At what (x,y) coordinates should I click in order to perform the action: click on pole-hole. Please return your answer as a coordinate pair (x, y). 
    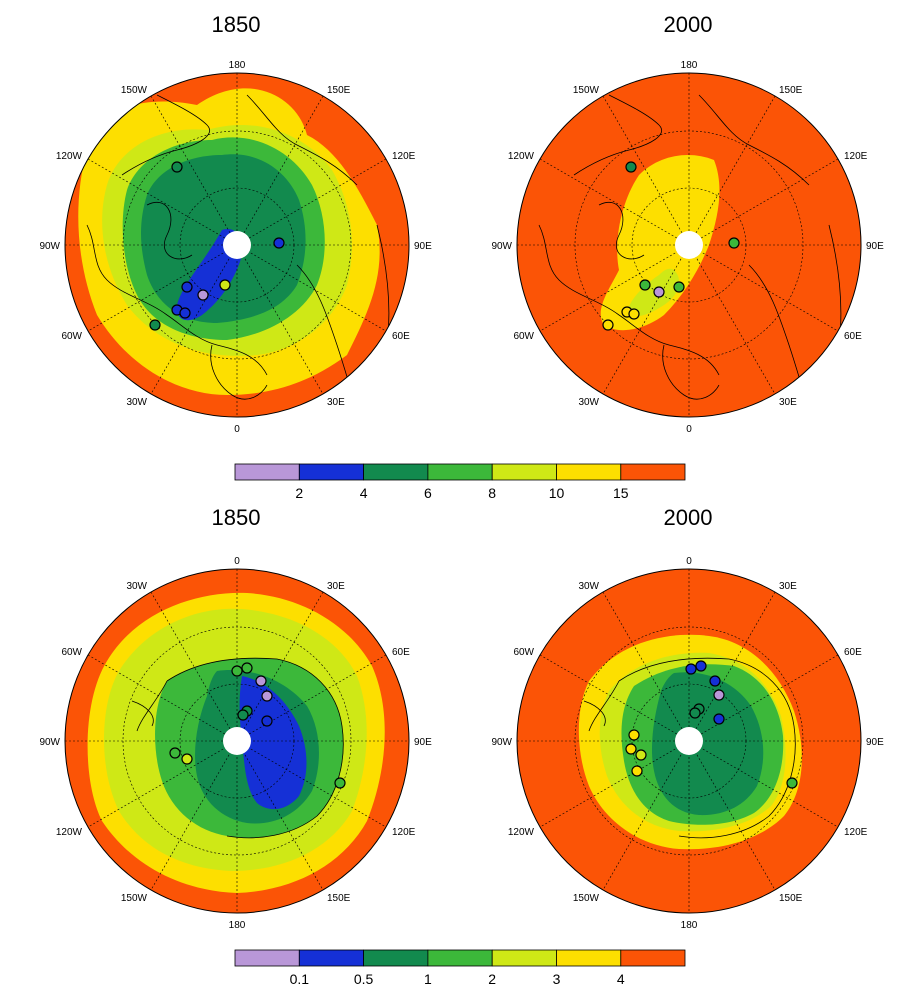
    Looking at the image, I should click on (237, 245).